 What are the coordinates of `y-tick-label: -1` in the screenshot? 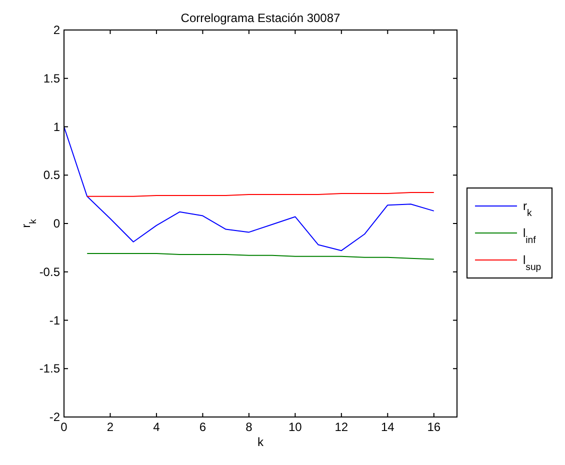 It's located at (54, 320).